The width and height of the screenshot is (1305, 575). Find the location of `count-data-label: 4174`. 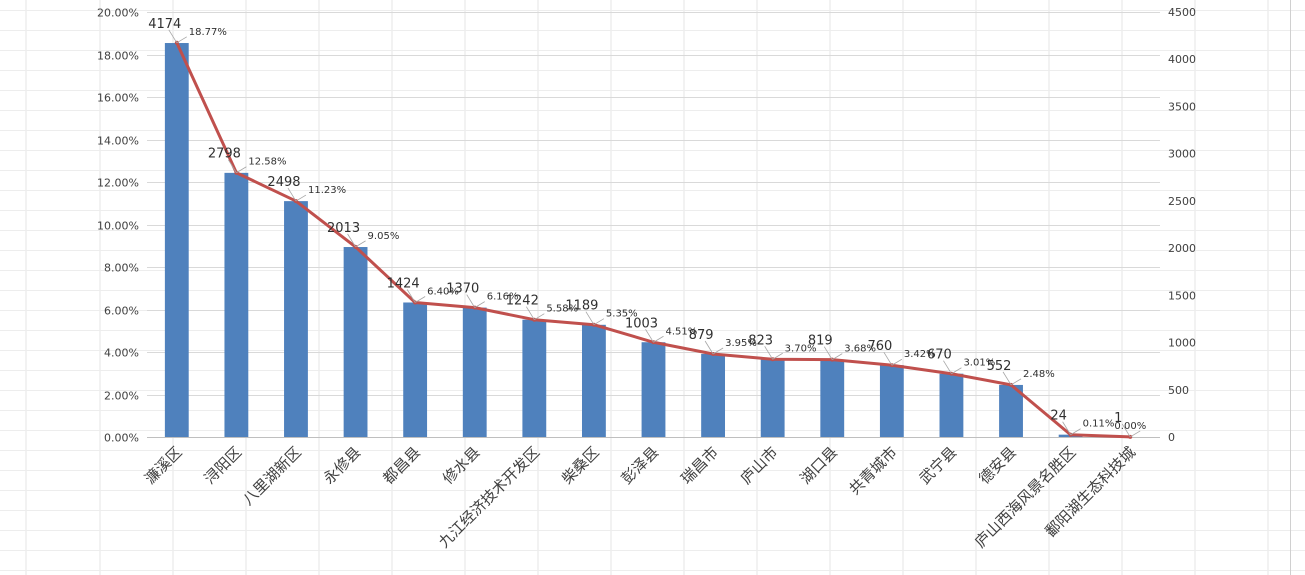

count-data-label: 4174 is located at coordinates (164, 24).